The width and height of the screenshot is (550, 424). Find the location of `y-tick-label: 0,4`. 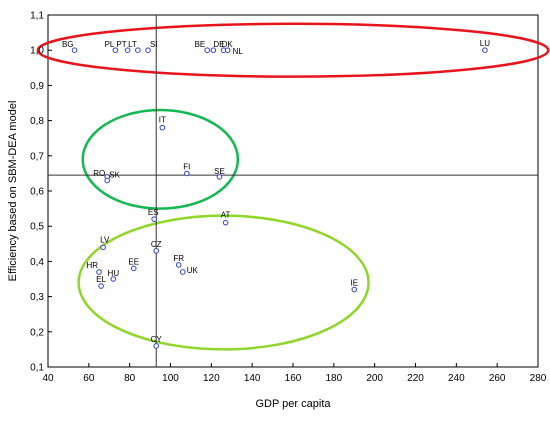

y-tick-label: 0,4 is located at coordinates (37, 262).